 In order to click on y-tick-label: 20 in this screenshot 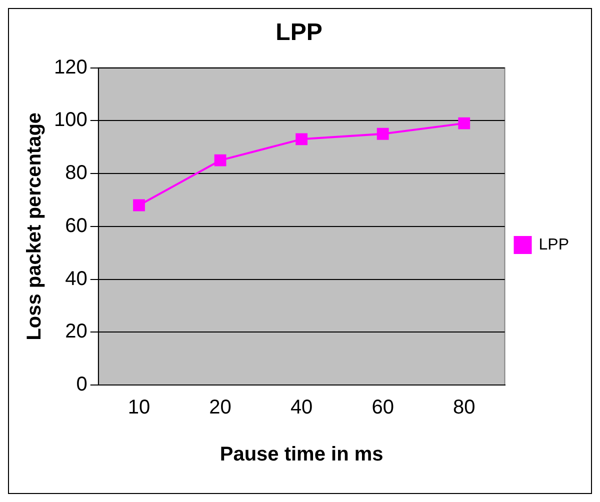, I will do `click(76, 331)`.